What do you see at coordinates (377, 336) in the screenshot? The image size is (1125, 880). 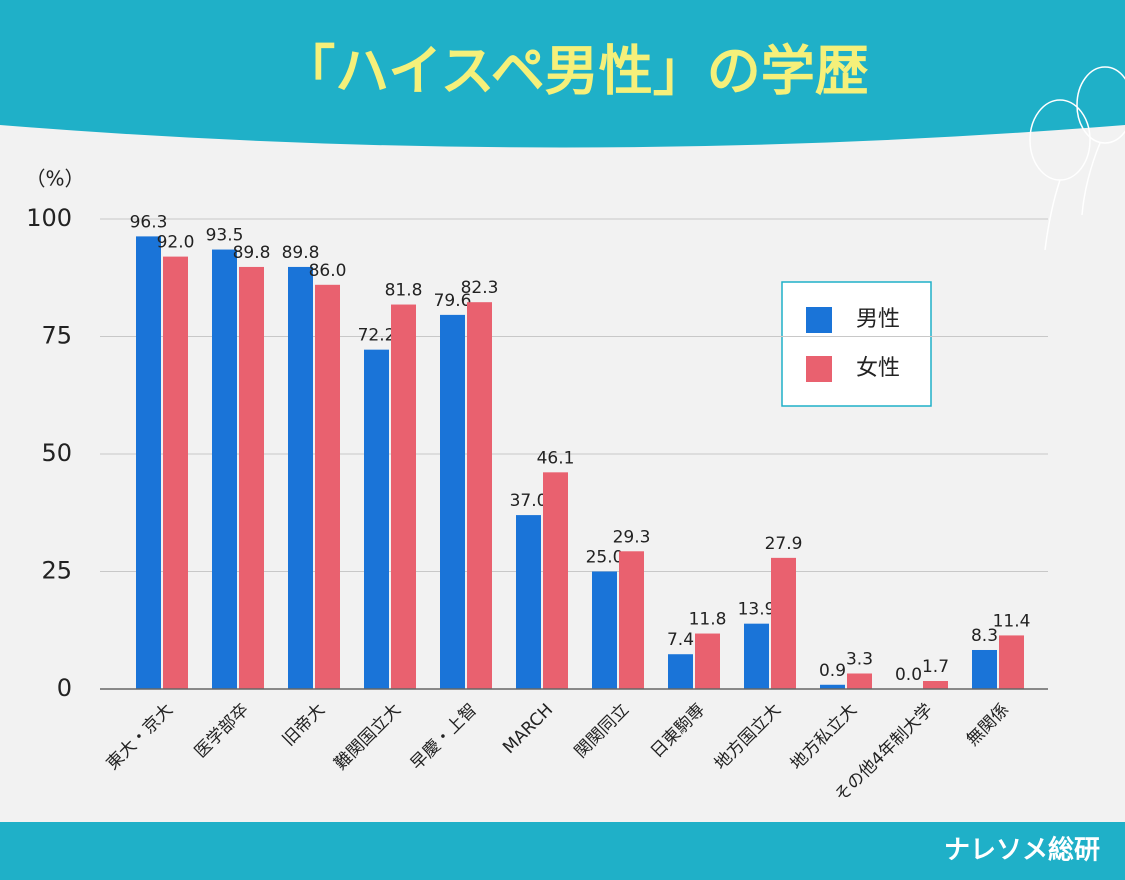 I see `value-label: 72.2` at bounding box center [377, 336].